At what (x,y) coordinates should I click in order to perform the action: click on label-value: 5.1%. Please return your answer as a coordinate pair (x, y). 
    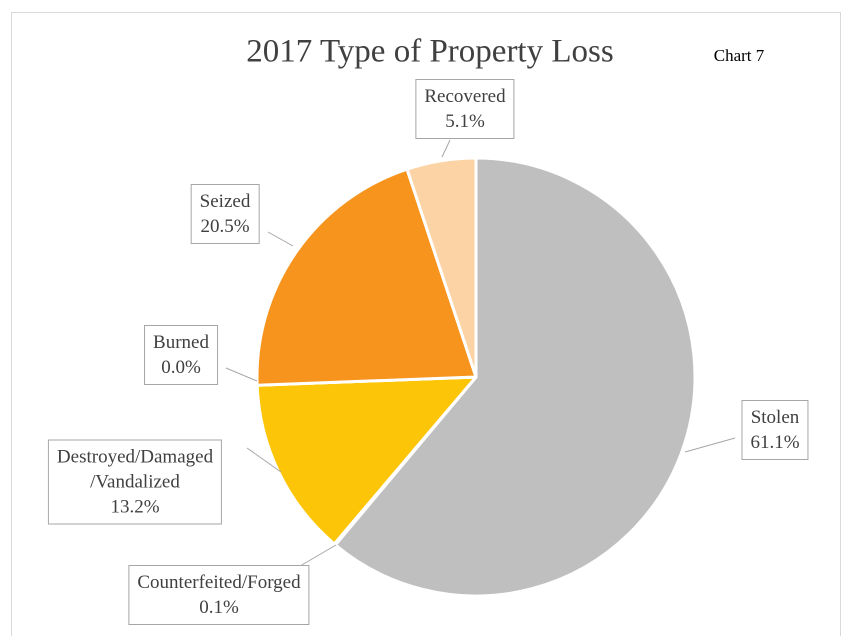
    Looking at the image, I should click on (465, 121).